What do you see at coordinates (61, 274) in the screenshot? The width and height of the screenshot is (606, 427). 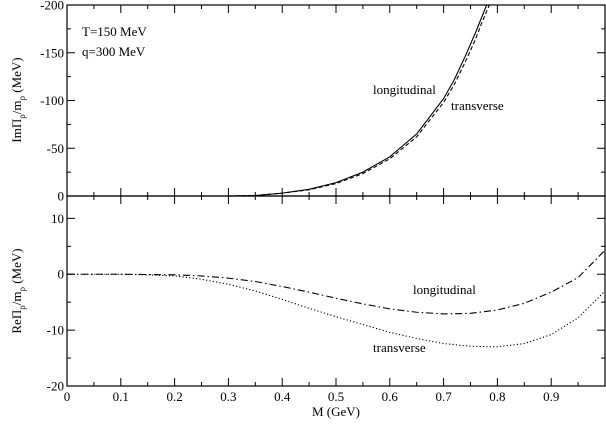 I see `bottom-y-tick-label: 0` at bounding box center [61, 274].